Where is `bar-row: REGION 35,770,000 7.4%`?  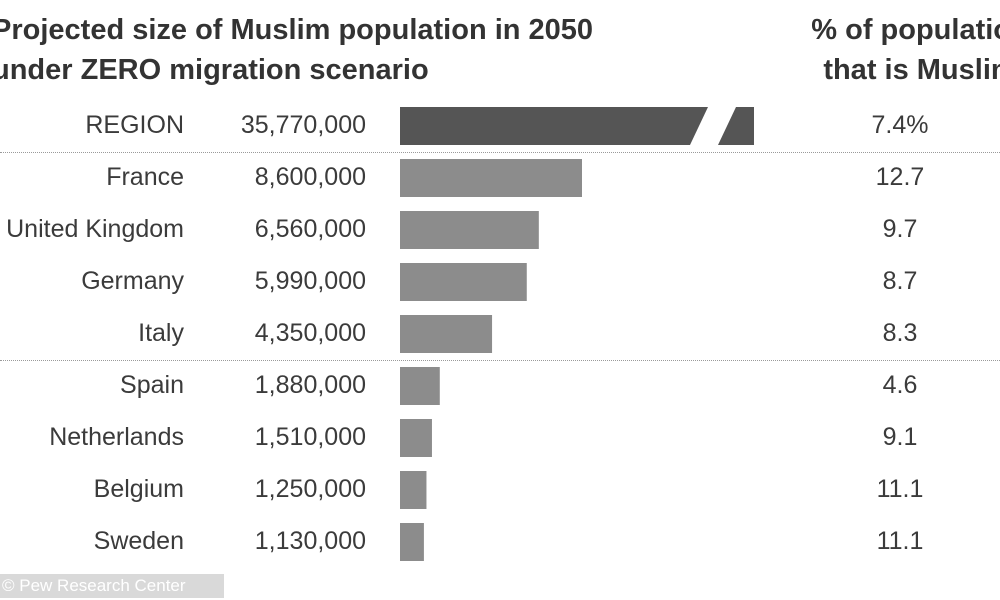 bar-row: REGION 35,770,000 7.4% is located at coordinates (500, 126).